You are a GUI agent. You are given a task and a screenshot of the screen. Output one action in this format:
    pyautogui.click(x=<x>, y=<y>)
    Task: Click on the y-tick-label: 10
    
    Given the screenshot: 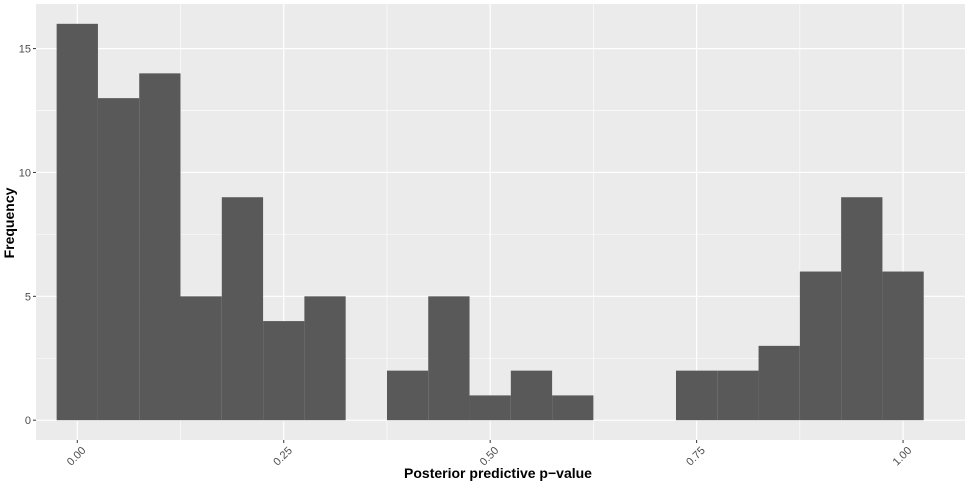 What is the action you would take?
    pyautogui.click(x=25, y=173)
    